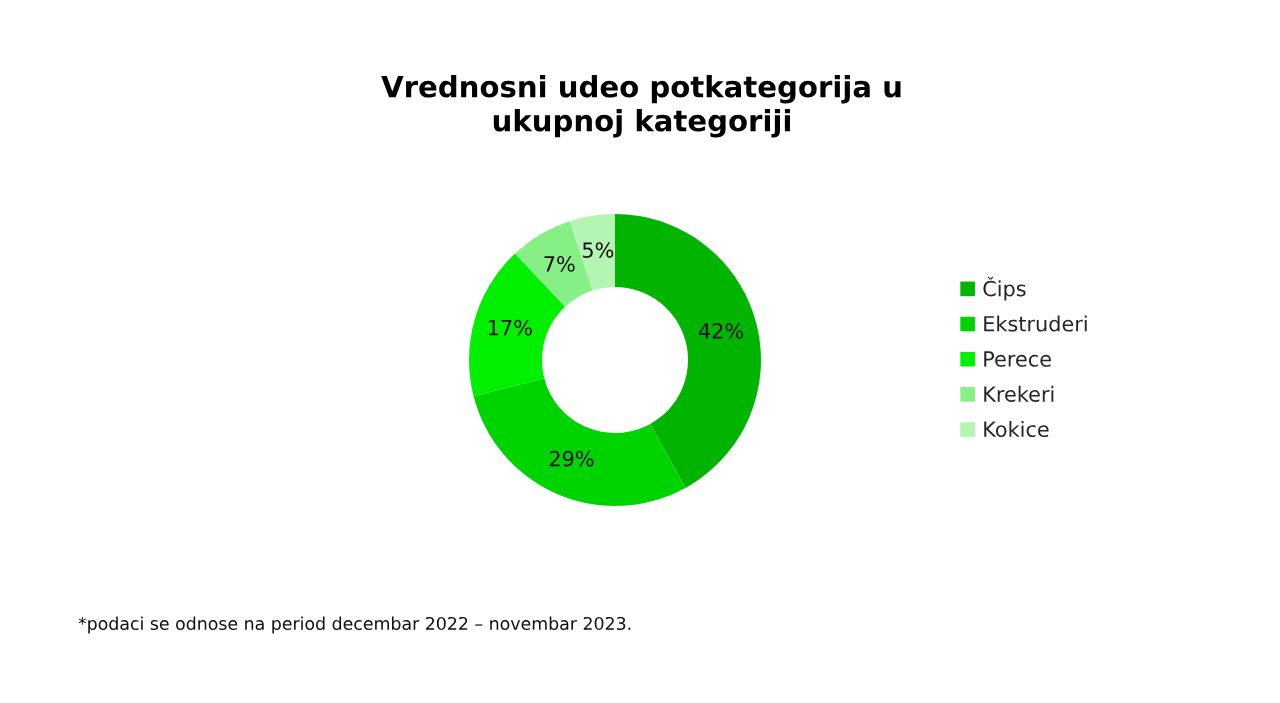 The height and width of the screenshot is (703, 1280). What do you see at coordinates (598, 250) in the screenshot?
I see `data-label: 5%` at bounding box center [598, 250].